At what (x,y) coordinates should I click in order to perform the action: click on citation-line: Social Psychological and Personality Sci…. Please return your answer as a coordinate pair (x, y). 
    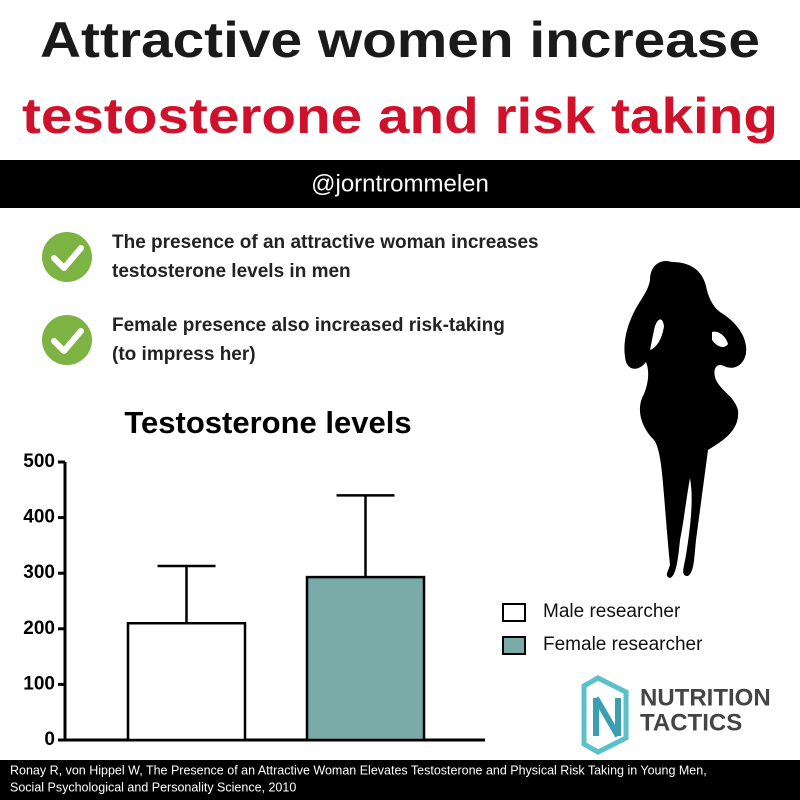
    Looking at the image, I should click on (153, 787).